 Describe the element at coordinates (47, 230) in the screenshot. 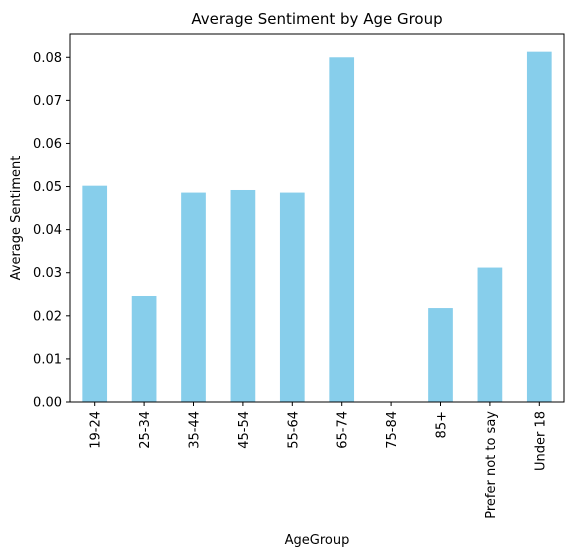

I see `y-tick-label: 0.04` at that location.